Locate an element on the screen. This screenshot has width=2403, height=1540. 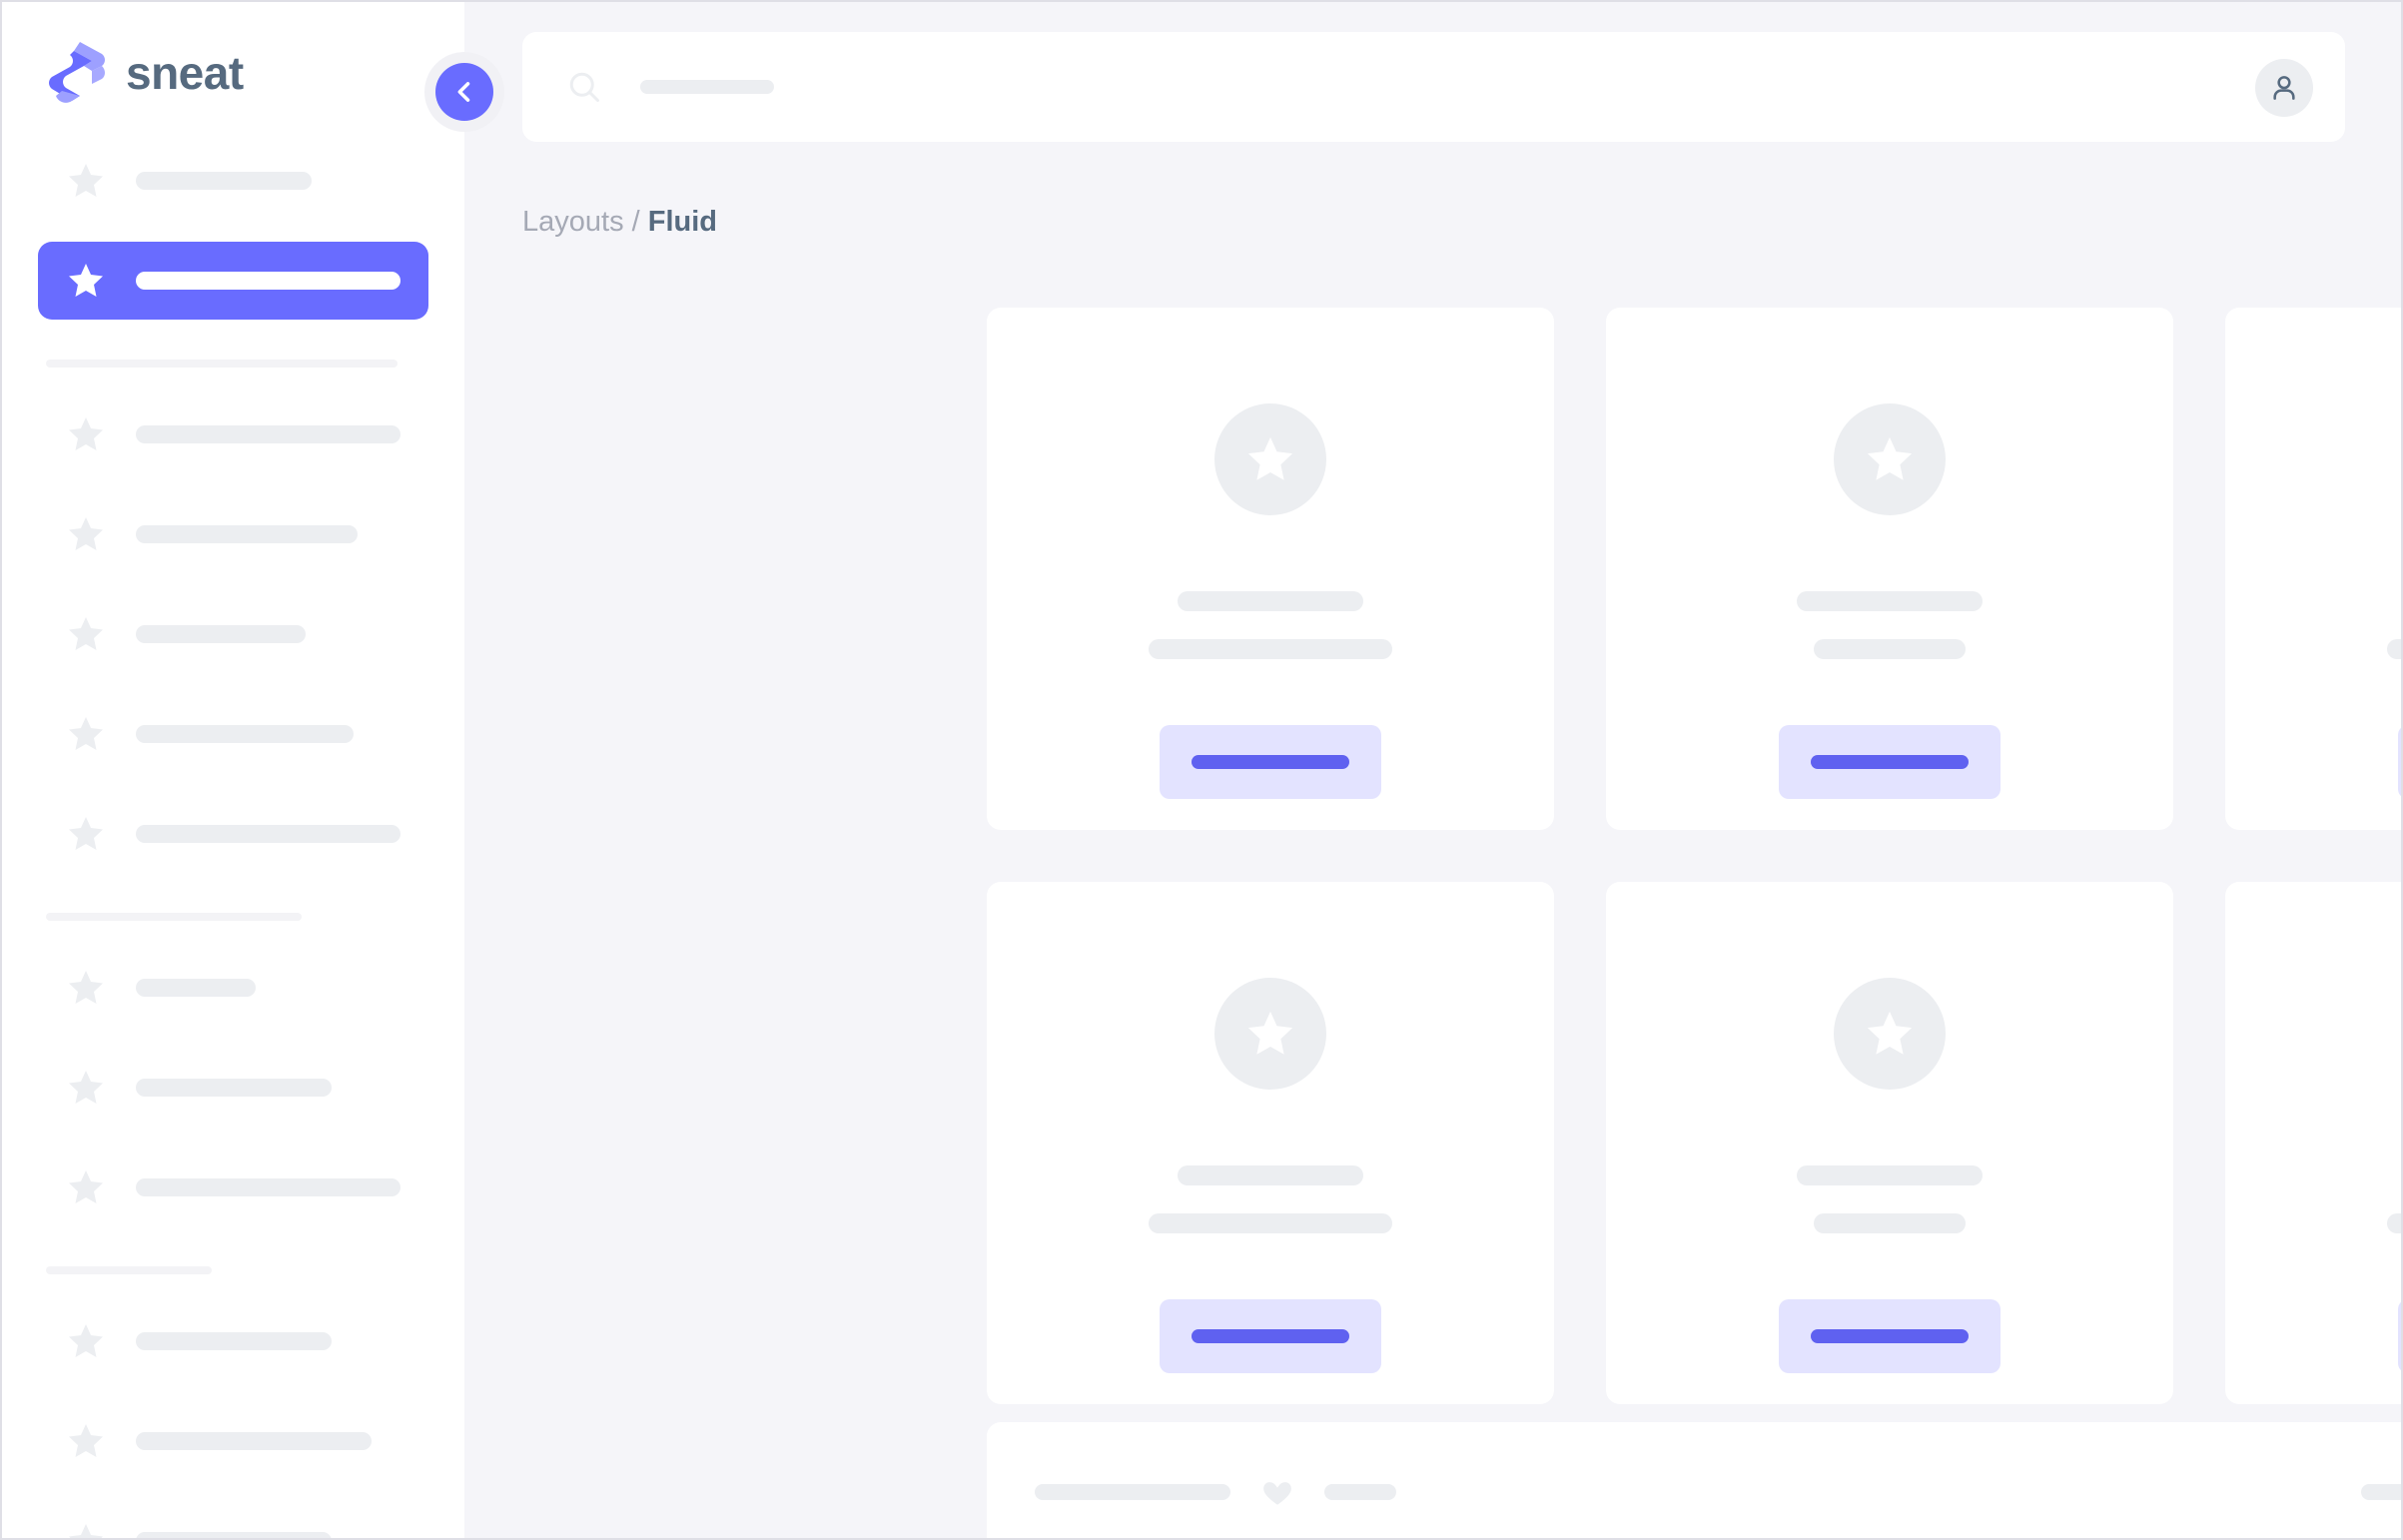
search-input is located at coordinates (670, 87).